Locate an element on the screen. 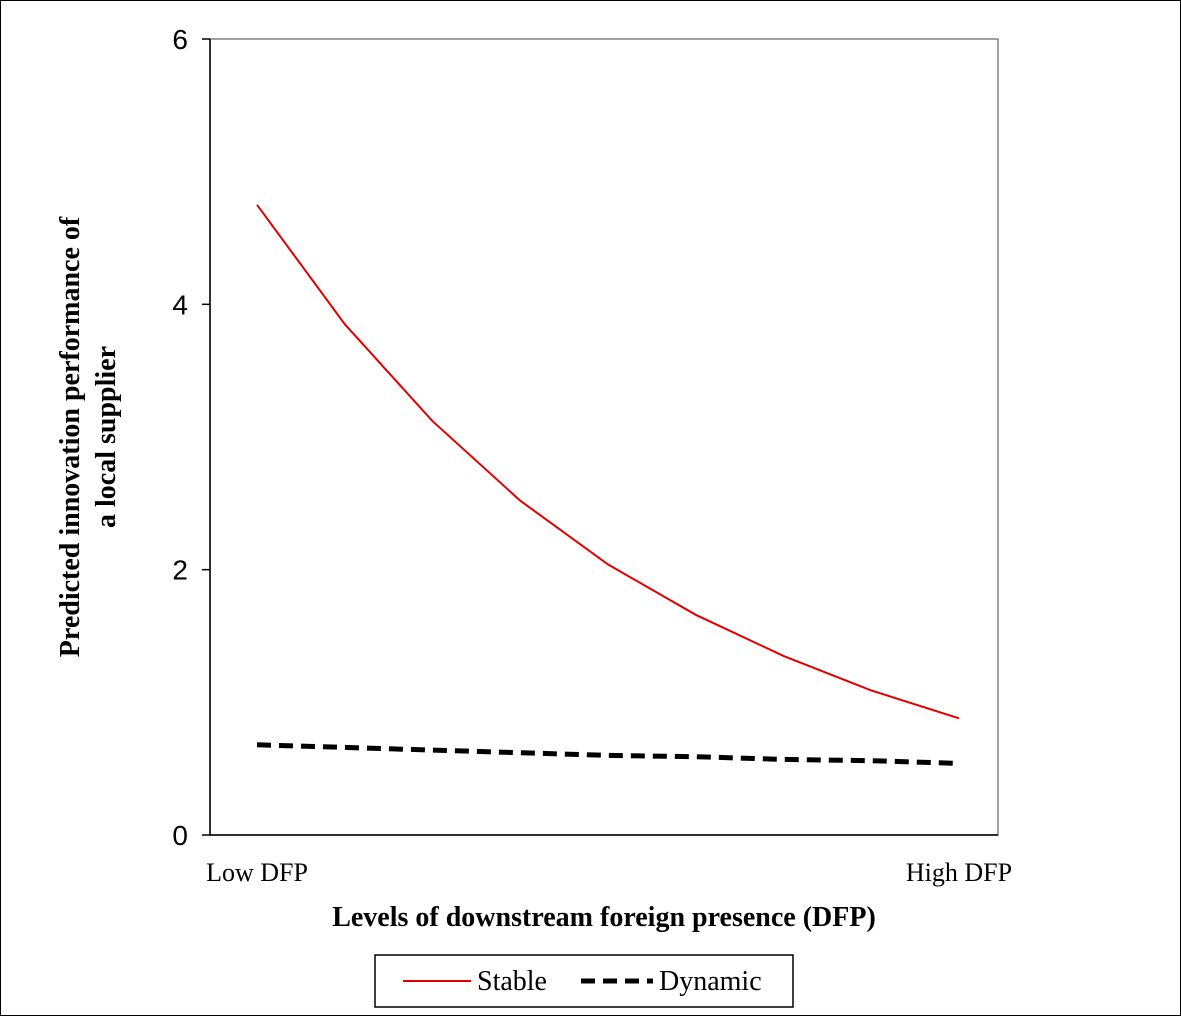  x-category-high: High DFP is located at coordinates (959, 872).